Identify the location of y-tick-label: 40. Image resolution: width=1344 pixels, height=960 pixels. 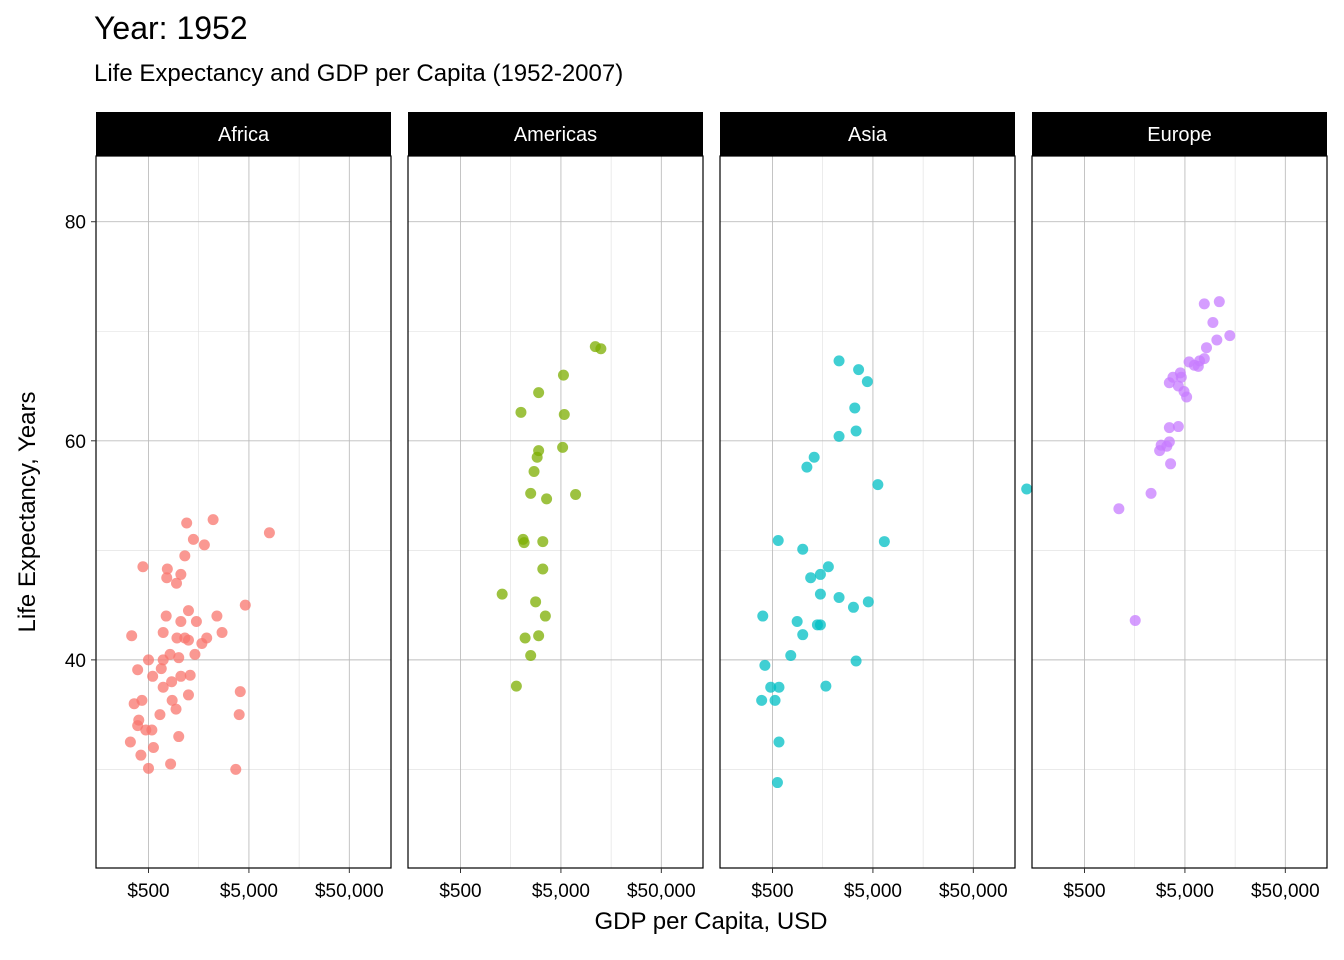
(75, 661).